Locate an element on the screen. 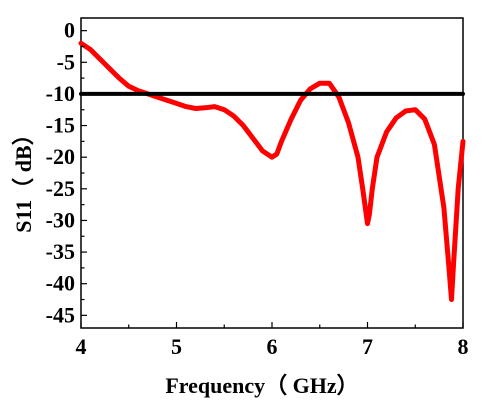 The height and width of the screenshot is (407, 482). y-tick-label: -40 is located at coordinates (60, 283).